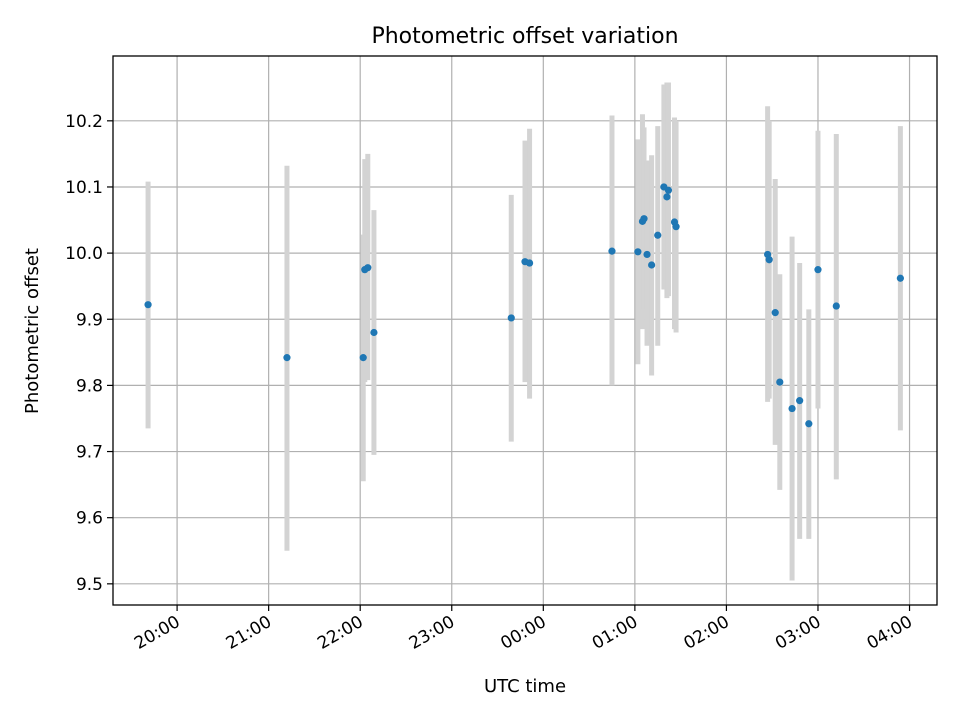 Image resolution: width=960 pixels, height=720 pixels. What do you see at coordinates (89, 585) in the screenshot?
I see `y-tick-label: 9.5` at bounding box center [89, 585].